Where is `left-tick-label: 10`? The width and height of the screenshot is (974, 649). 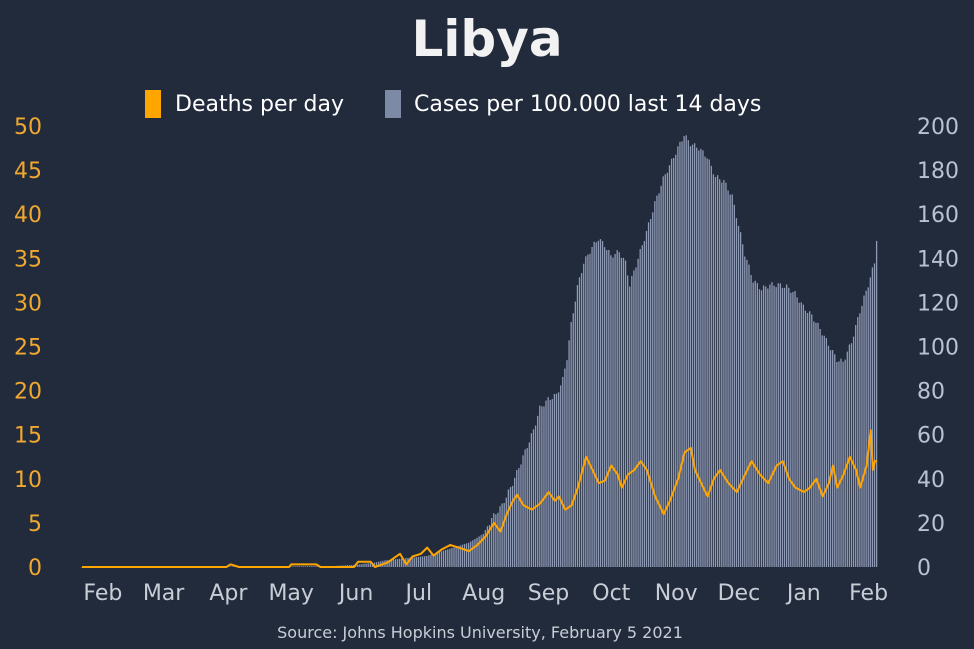 left-tick-label: 10 is located at coordinates (28, 480).